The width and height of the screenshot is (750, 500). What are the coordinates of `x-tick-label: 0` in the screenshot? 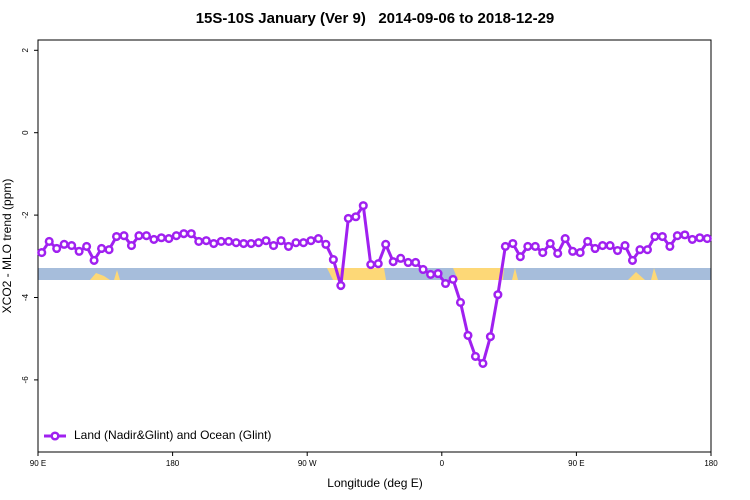 It's located at (442, 463).